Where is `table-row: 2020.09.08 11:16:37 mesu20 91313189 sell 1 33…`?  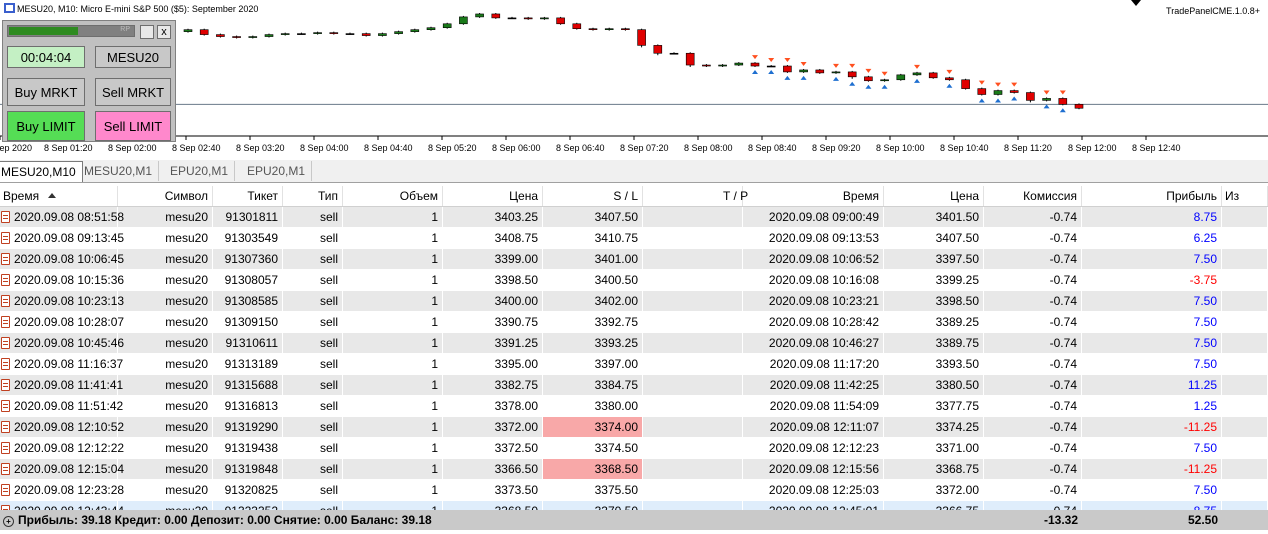
table-row: 2020.09.08 11:16:37 mesu20 91313189 sell 1 33… is located at coordinates (634, 364).